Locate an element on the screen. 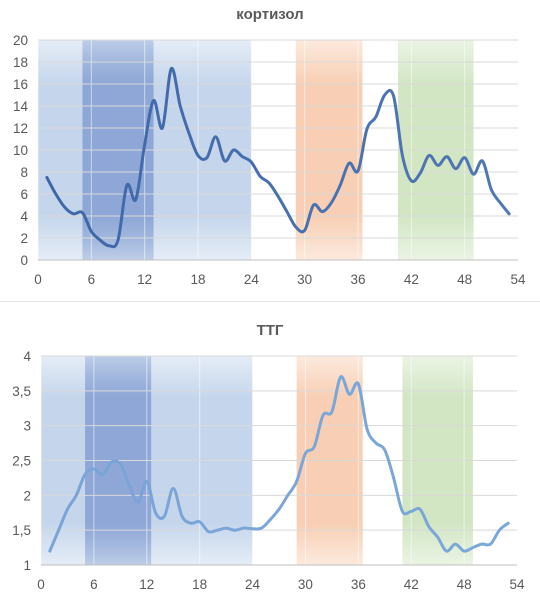 This screenshot has height=615, width=540. y-tick-label: 12 is located at coordinates (20, 128).